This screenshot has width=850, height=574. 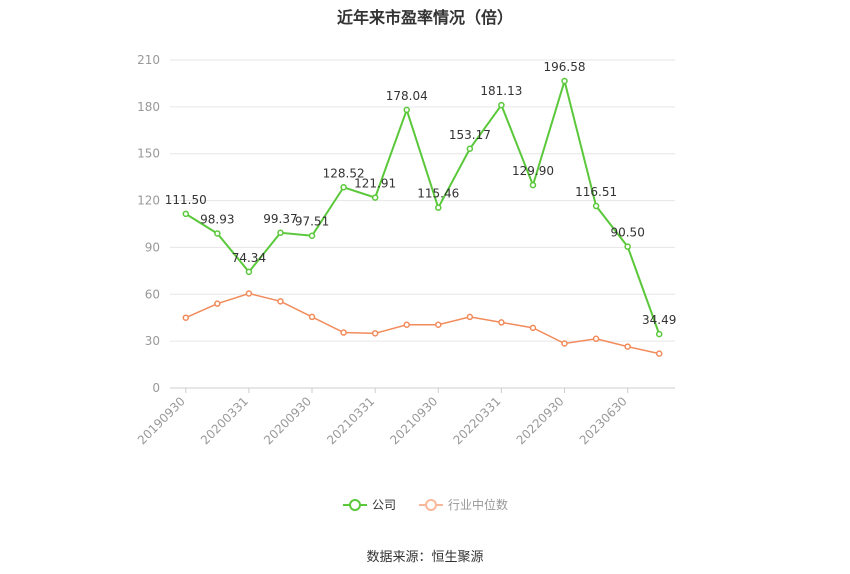 What do you see at coordinates (369, 504) in the screenshot?
I see `legend-item-company: 公司` at bounding box center [369, 504].